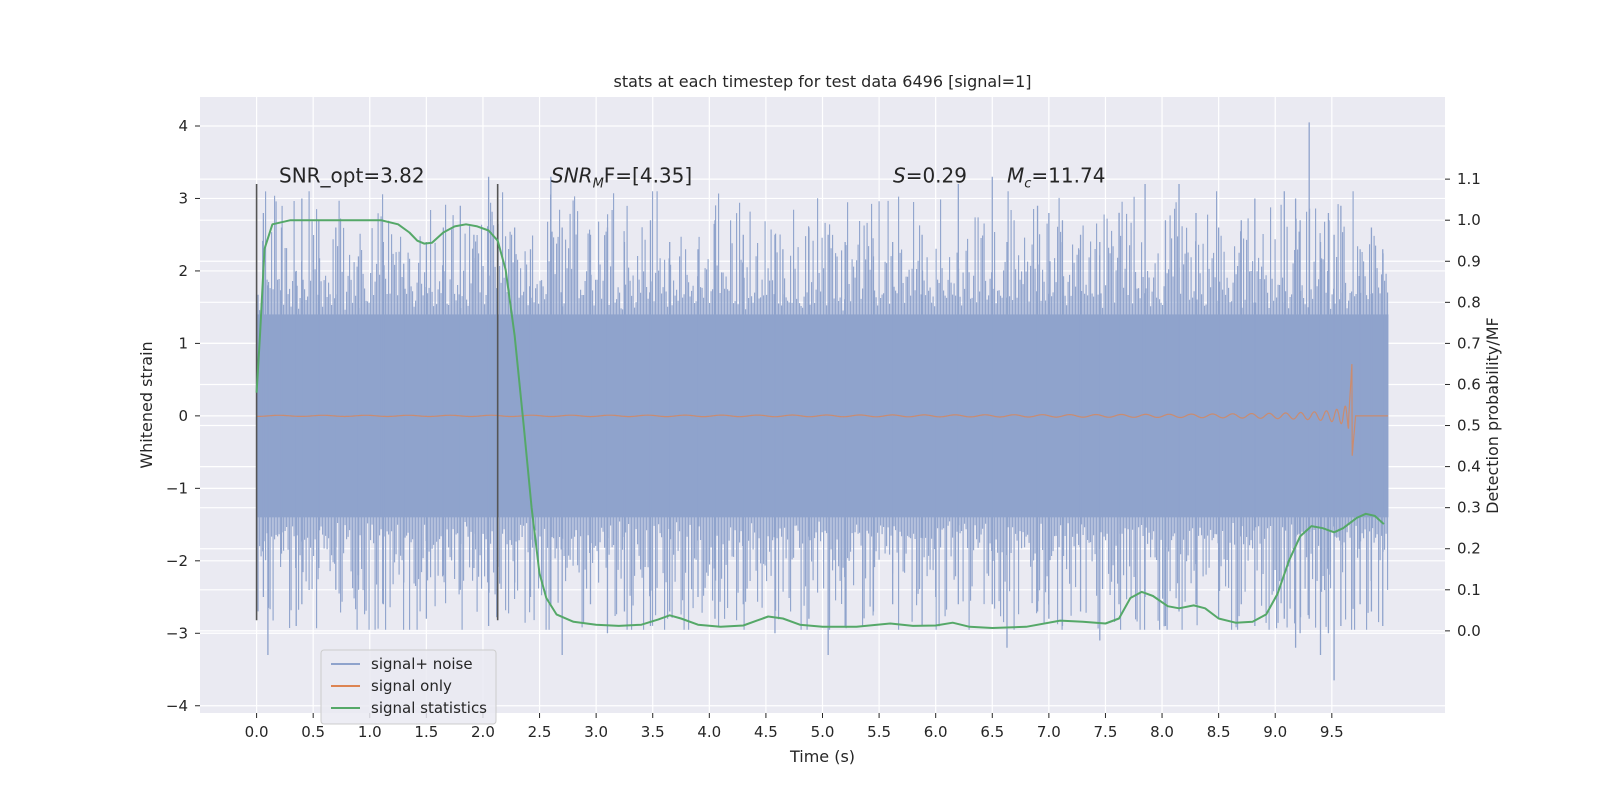  I want to click on x-tick-label: 3.0, so click(596, 732).